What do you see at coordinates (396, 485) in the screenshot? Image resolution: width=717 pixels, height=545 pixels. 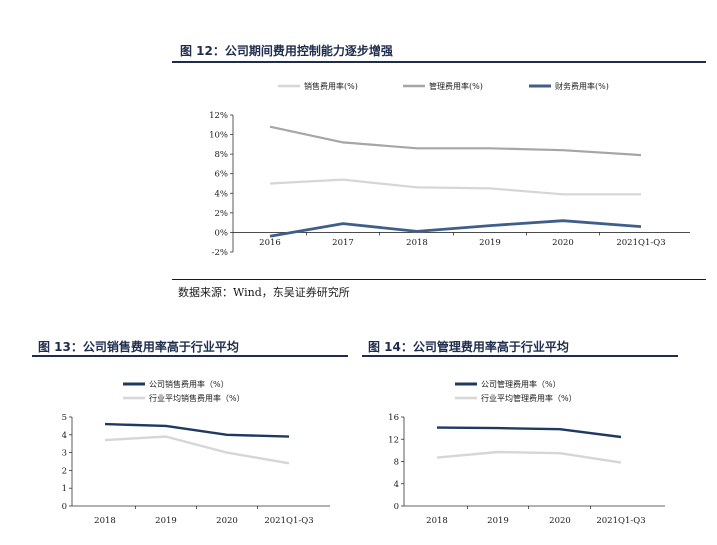 I see `chart2-y-tick-label: 4` at bounding box center [396, 485].